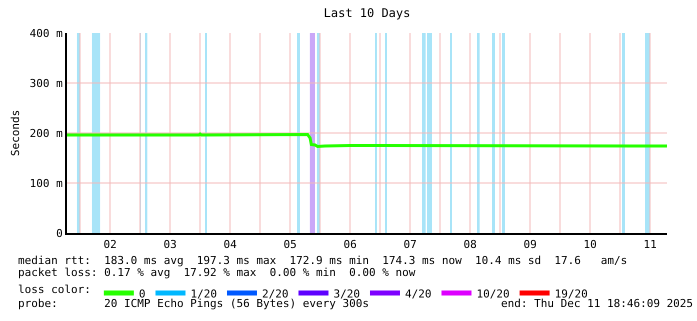 The image size is (697, 321). I want to click on y-tick-label: 100 m, so click(47, 183).